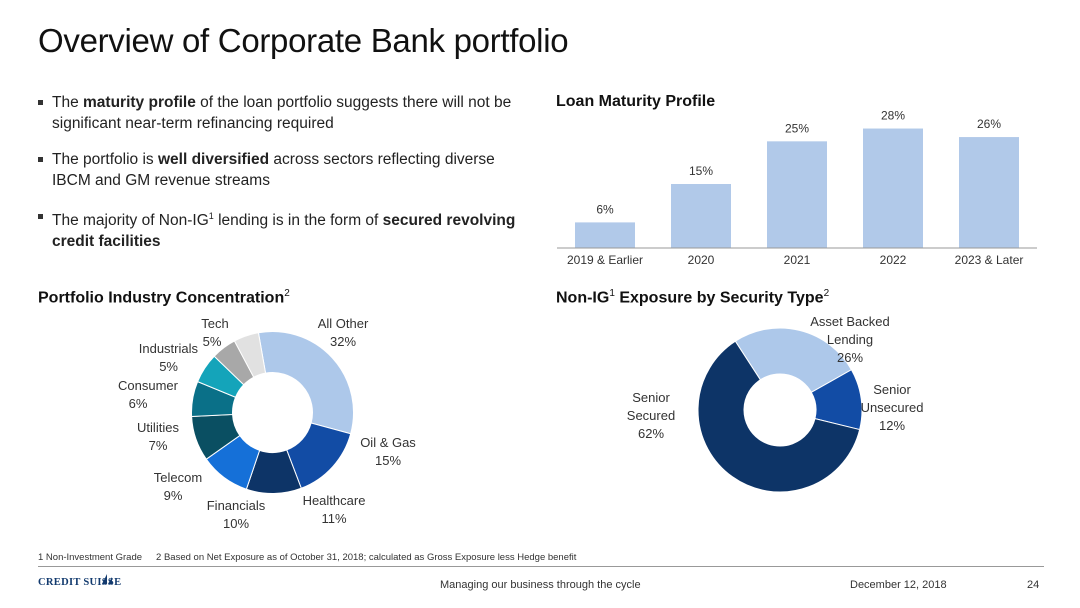  I want to click on bar-value-label: 28%, so click(893, 116).